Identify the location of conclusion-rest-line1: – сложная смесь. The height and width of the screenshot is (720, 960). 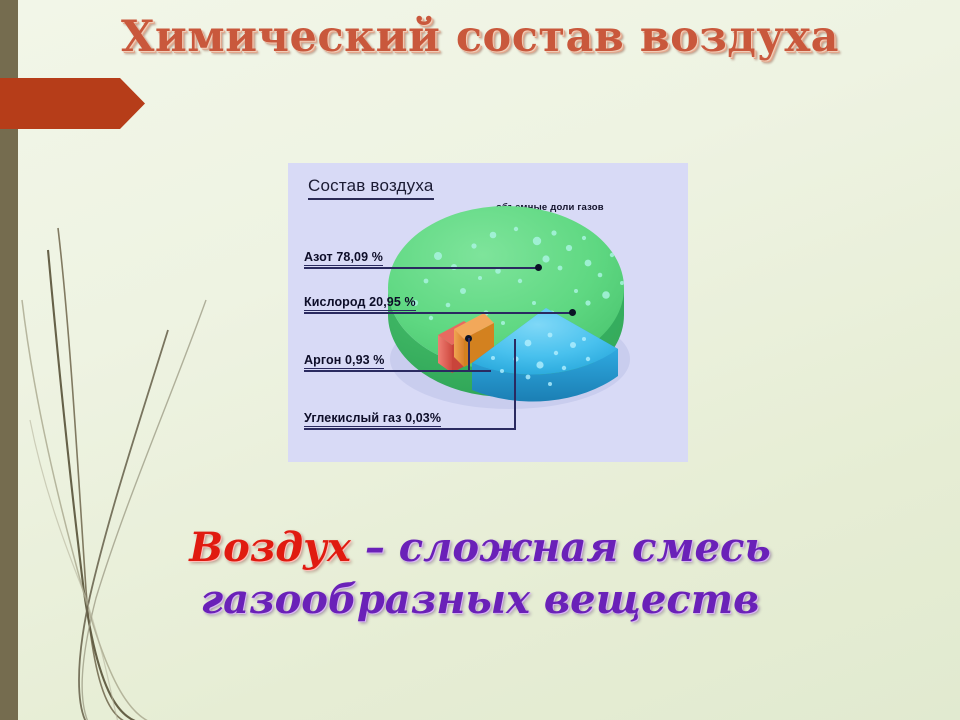
(567, 547).